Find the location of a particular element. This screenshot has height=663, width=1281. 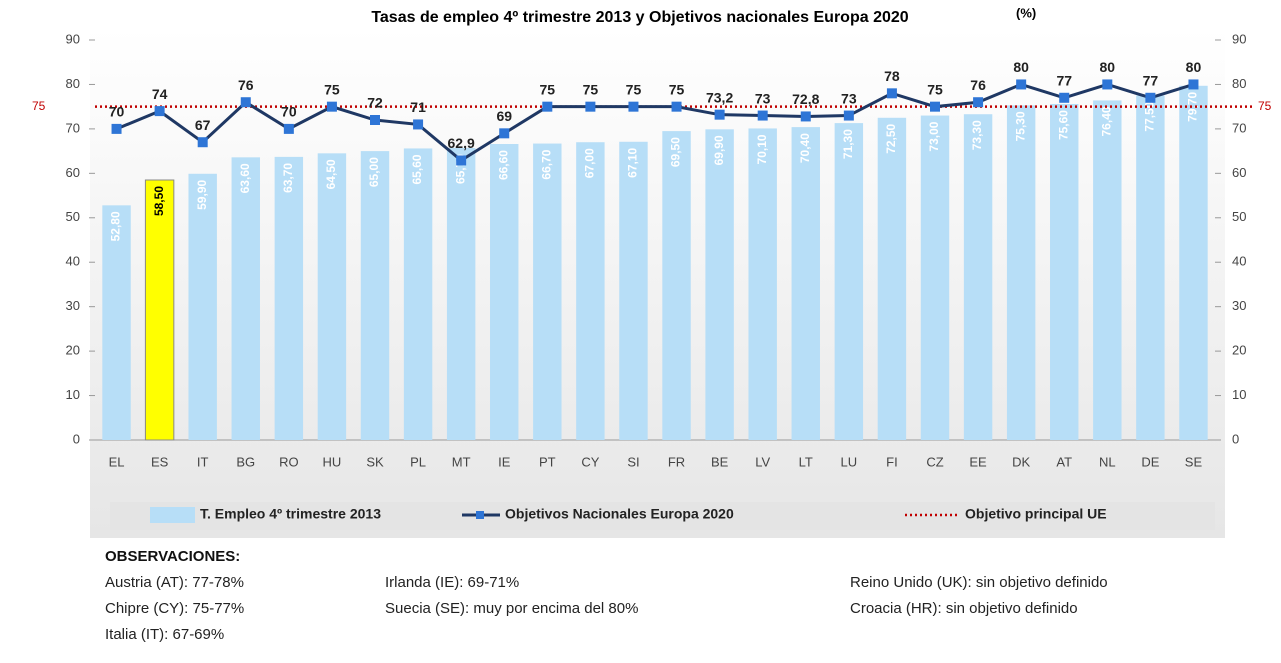

x-tick-label: NL is located at coordinates (1107, 461).